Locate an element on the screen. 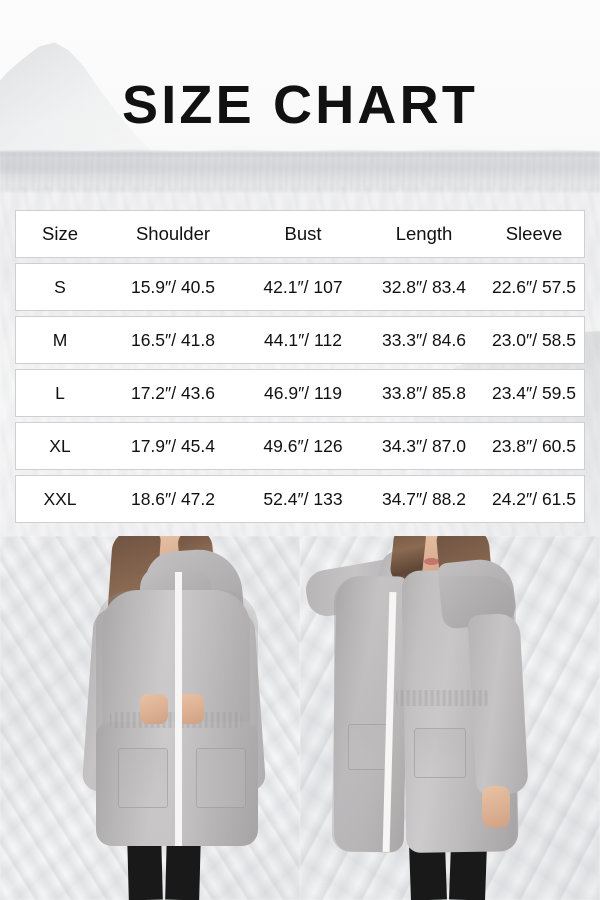 This screenshot has width=600, height=900. cell-size: L is located at coordinates (60, 392).